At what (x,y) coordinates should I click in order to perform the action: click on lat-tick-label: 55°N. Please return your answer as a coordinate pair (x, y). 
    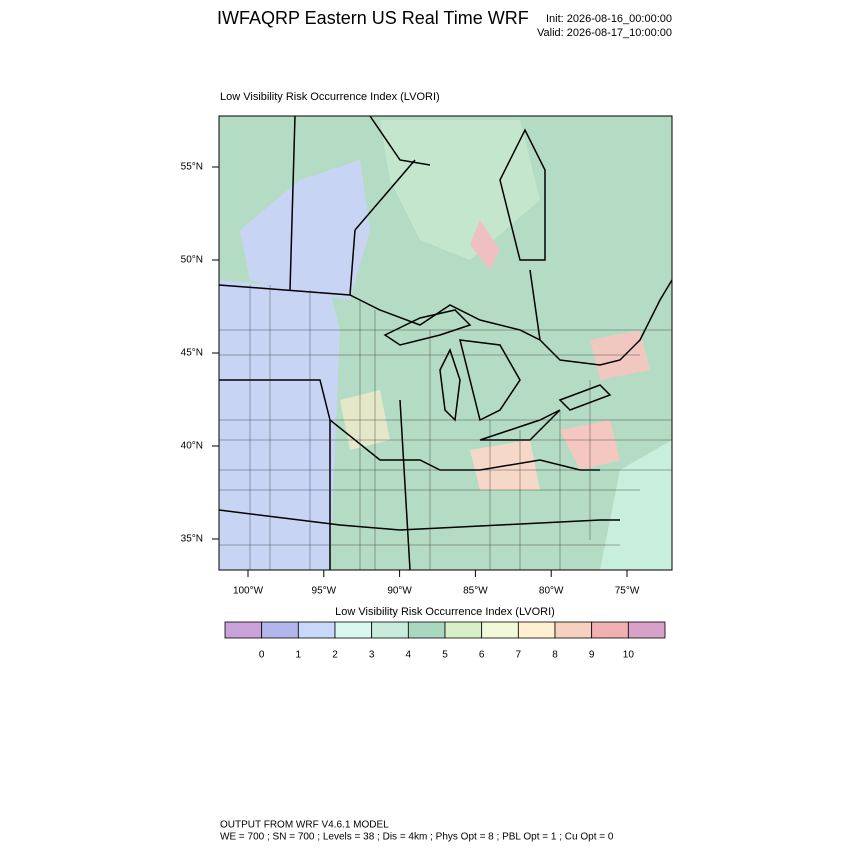
    Looking at the image, I should click on (192, 167).